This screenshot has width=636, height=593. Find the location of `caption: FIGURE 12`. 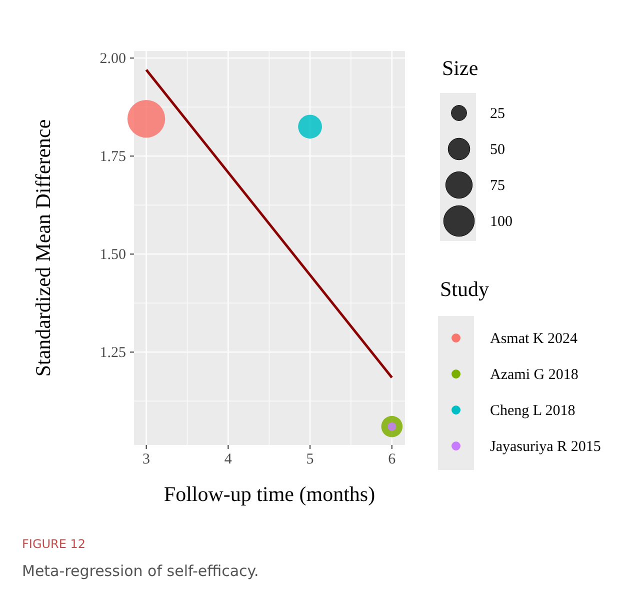

caption: FIGURE 12 is located at coordinates (54, 544).